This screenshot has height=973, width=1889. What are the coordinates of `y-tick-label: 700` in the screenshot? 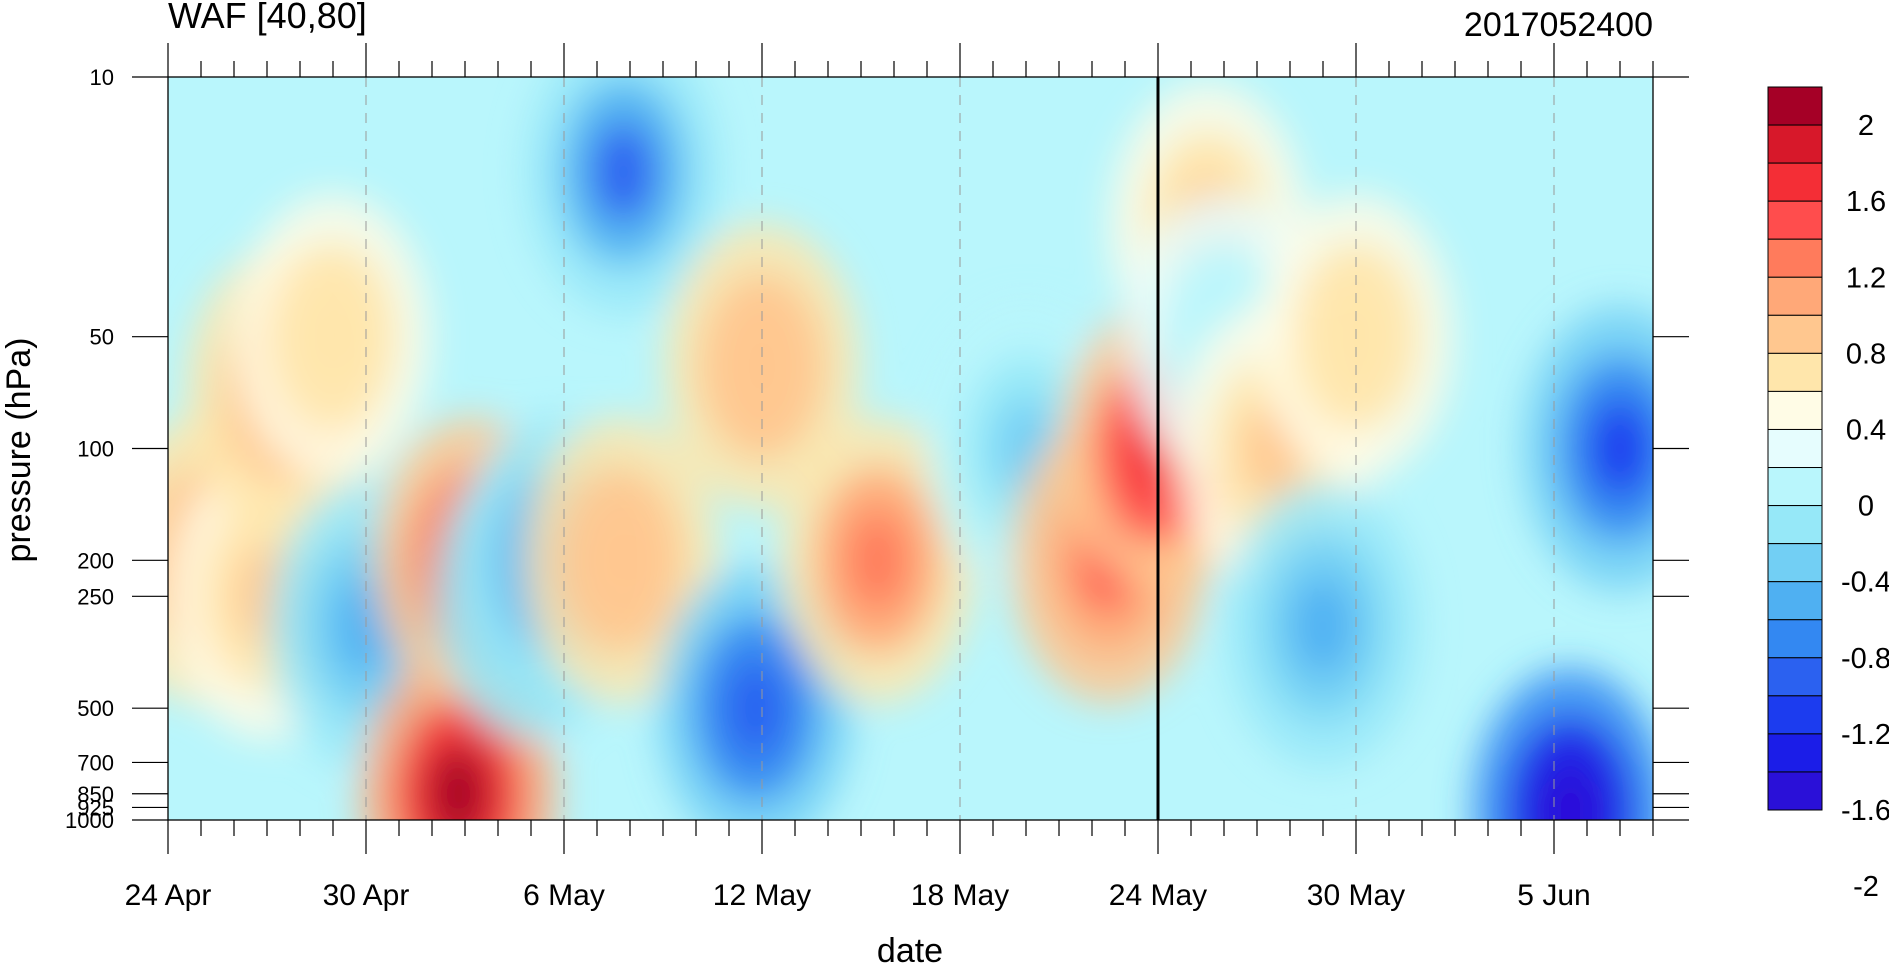 It's located at (95, 762).